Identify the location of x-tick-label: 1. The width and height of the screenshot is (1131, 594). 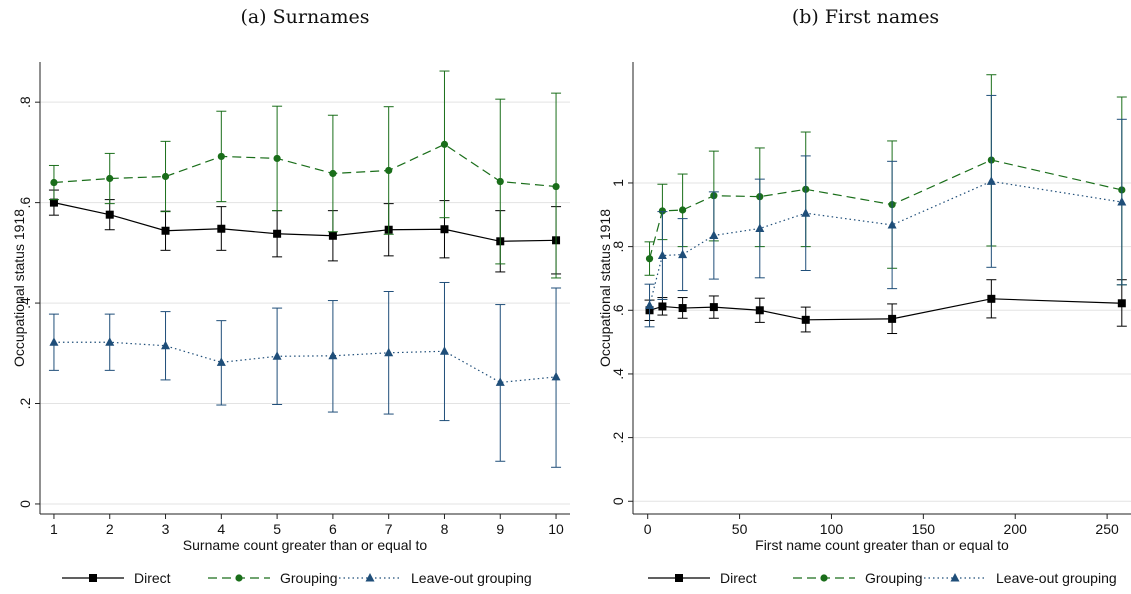
(54, 529).